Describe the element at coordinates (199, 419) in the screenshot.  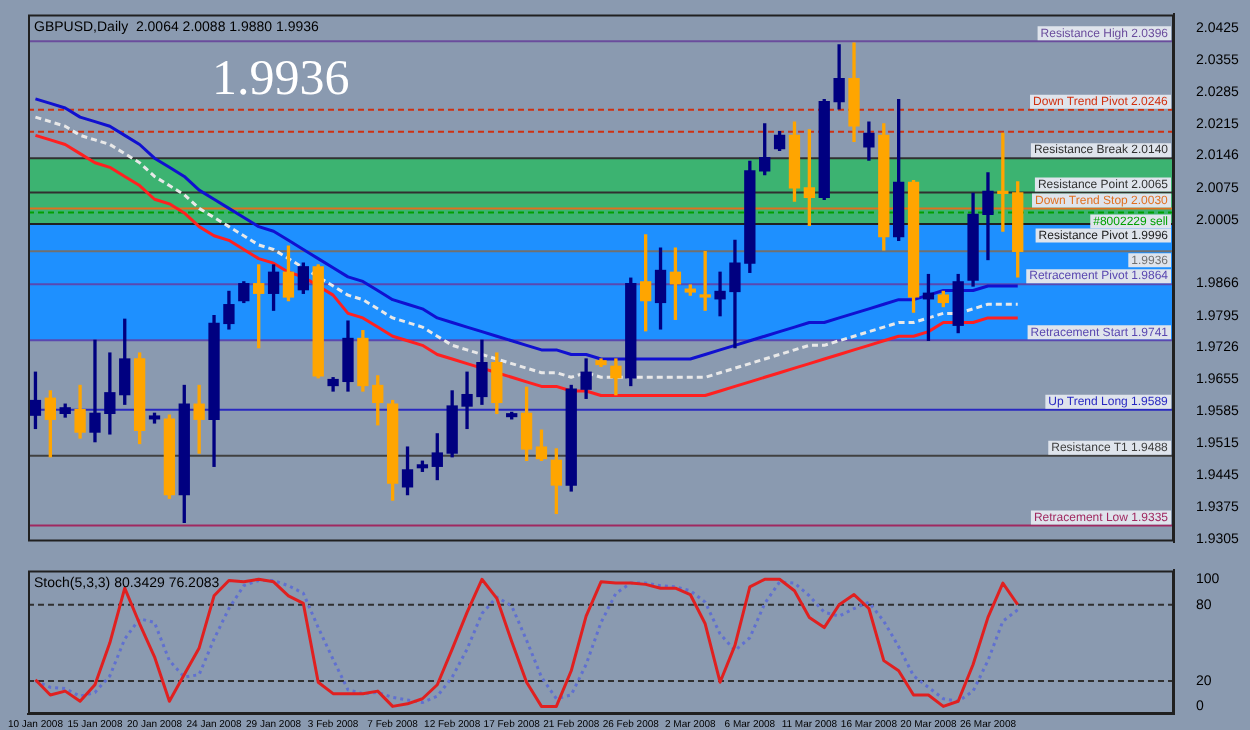
I see `candlestick` at that location.